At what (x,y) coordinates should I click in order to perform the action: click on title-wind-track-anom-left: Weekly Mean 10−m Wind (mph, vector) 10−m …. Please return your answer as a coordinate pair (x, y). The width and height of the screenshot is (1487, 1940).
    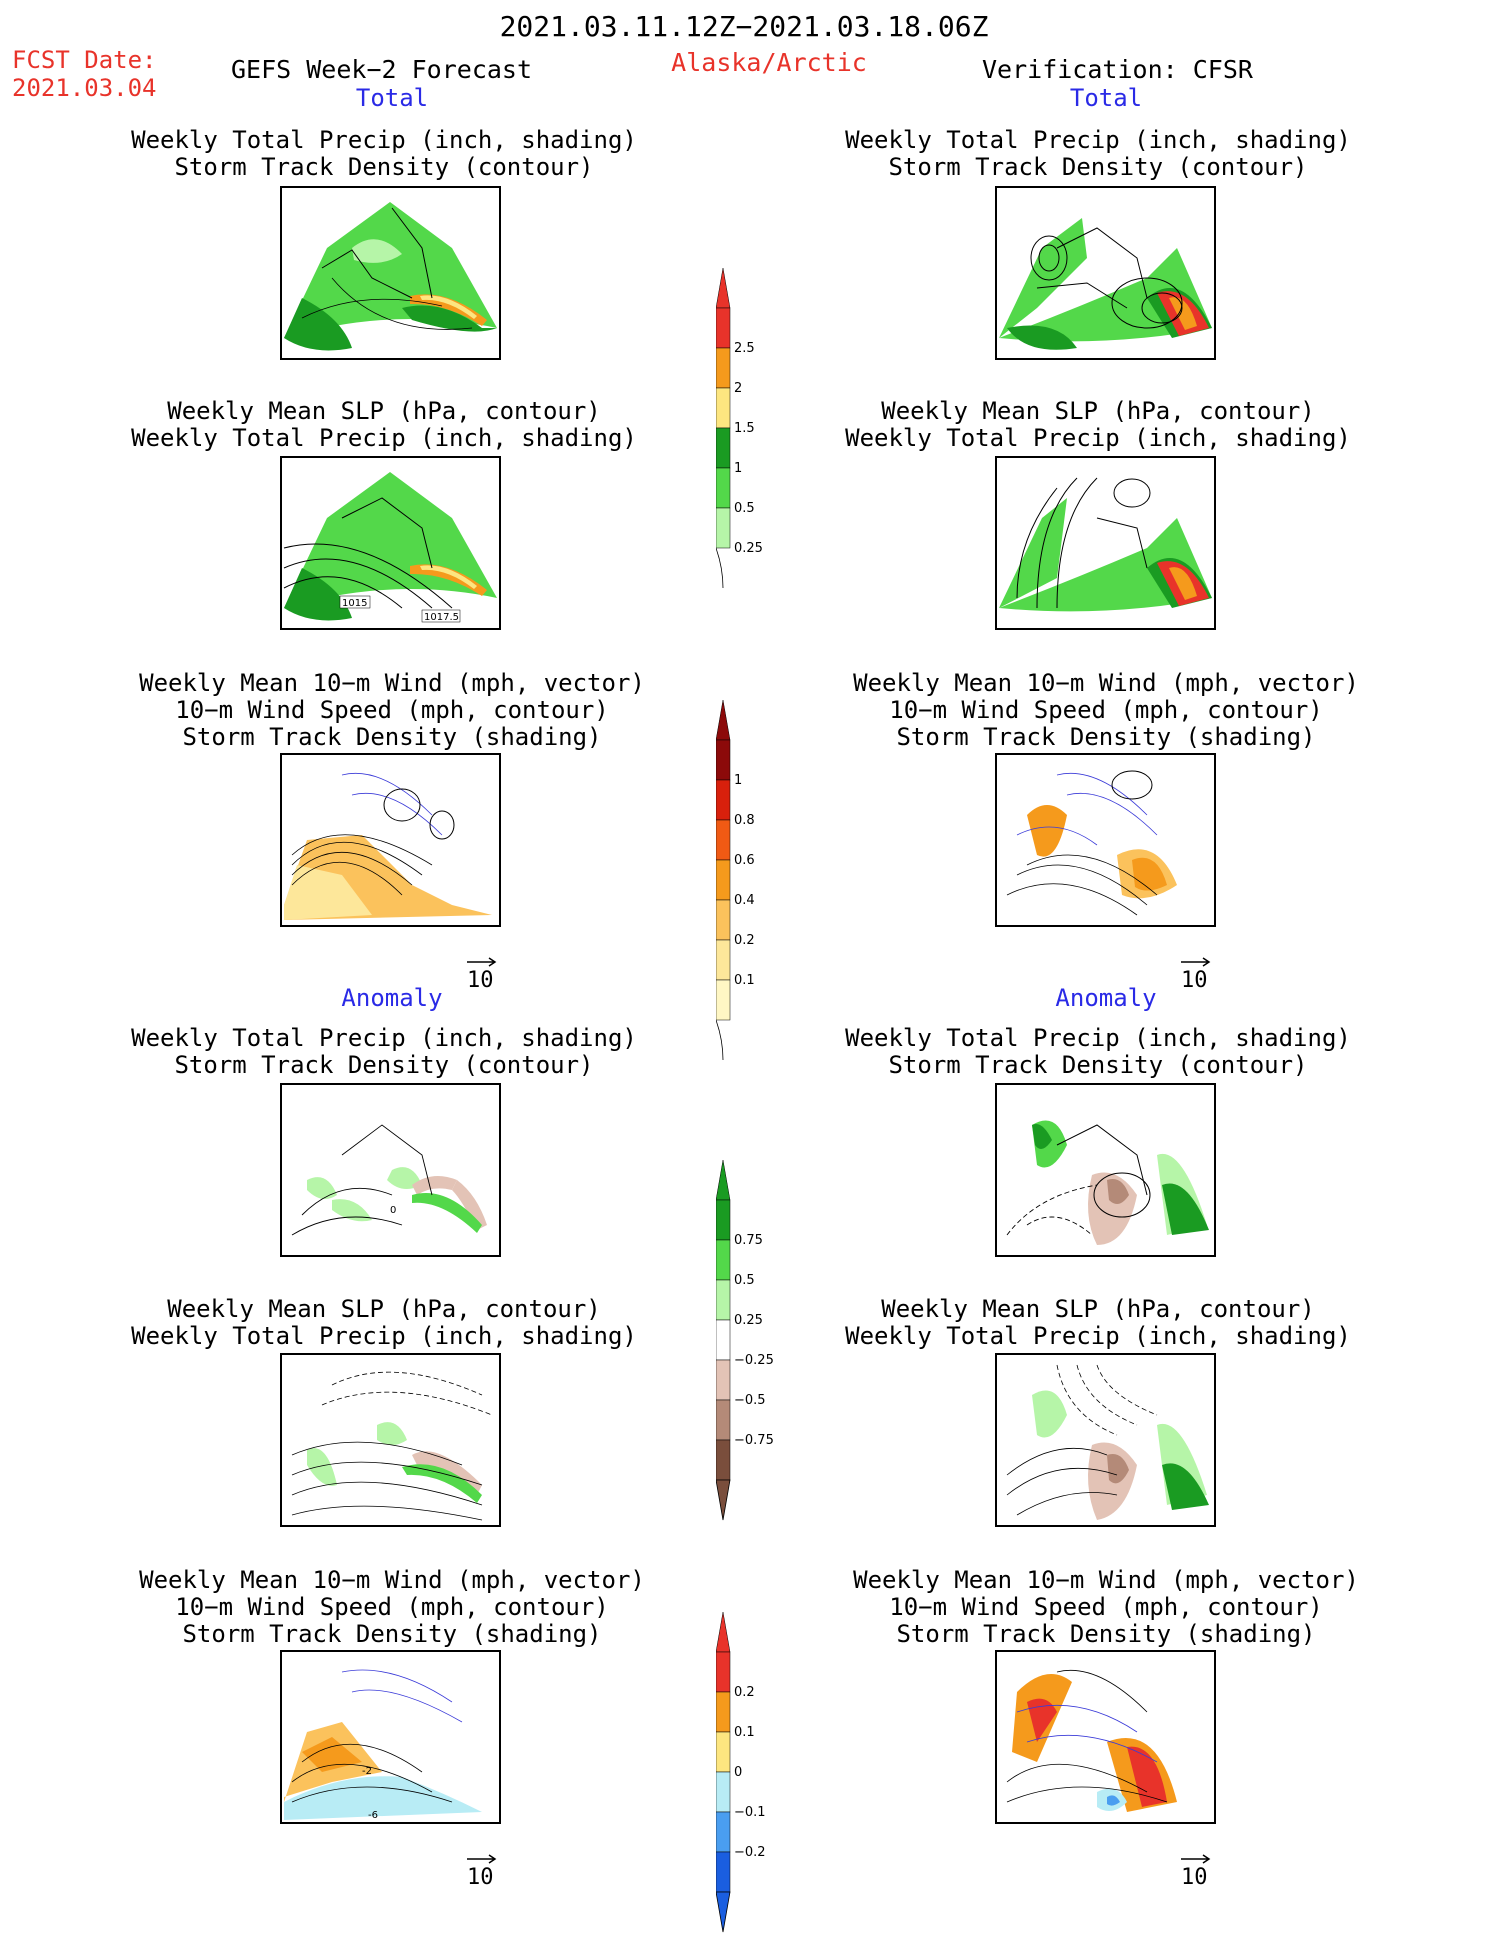
    Looking at the image, I should click on (392, 1607).